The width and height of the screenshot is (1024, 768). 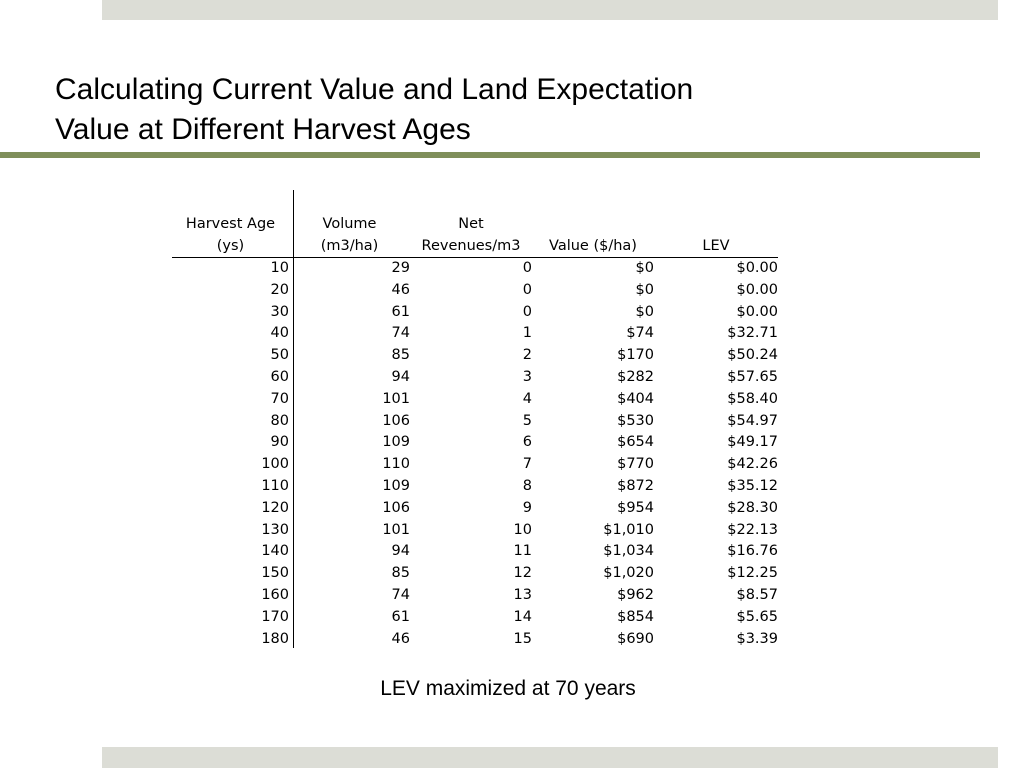 I want to click on cell-net-revenue: 7, so click(x=527, y=464).